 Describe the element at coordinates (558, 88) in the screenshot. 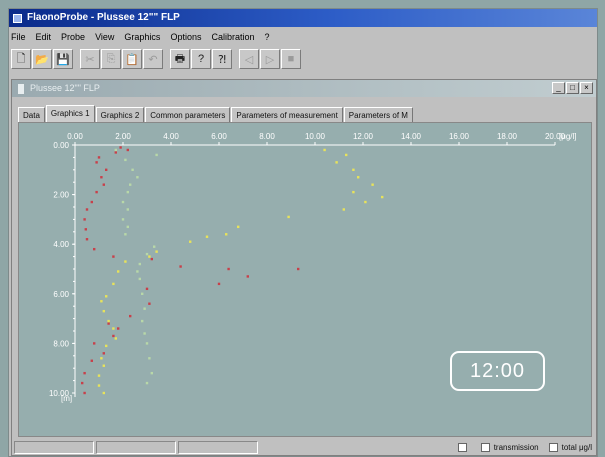

I see `minimize-button: _` at that location.